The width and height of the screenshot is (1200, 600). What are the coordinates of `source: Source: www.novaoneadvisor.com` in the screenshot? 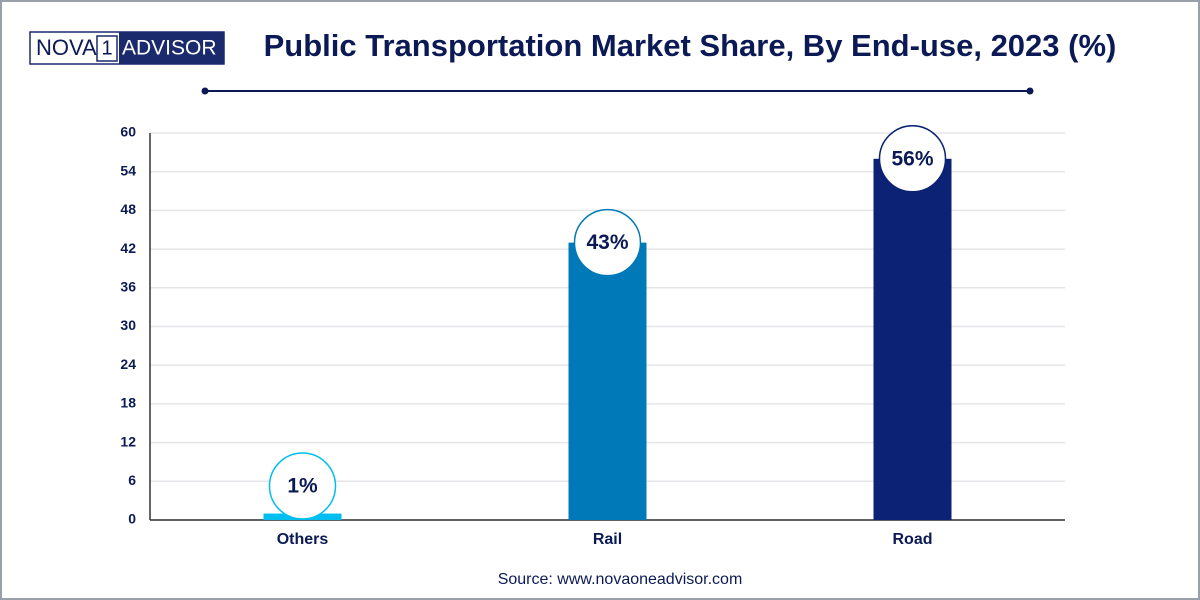 It's located at (620, 579).